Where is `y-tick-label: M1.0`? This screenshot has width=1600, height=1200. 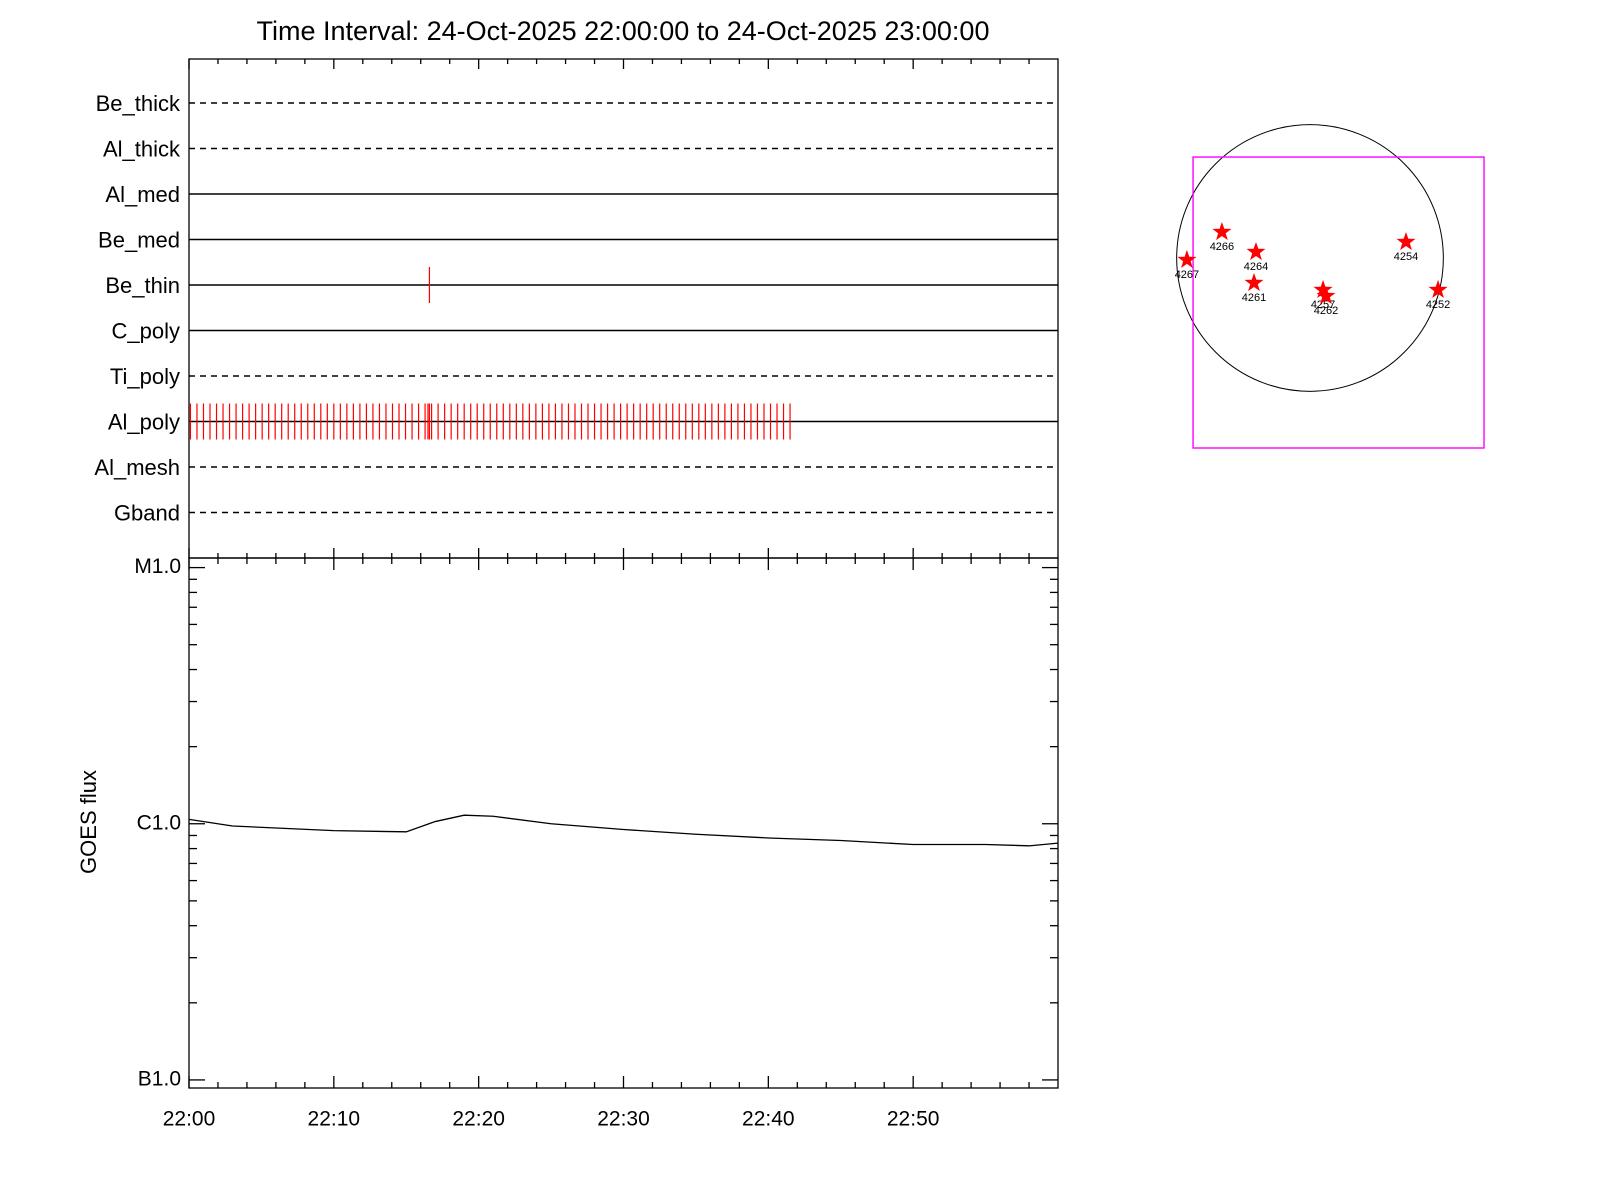 y-tick-label: M1.0 is located at coordinates (157, 566).